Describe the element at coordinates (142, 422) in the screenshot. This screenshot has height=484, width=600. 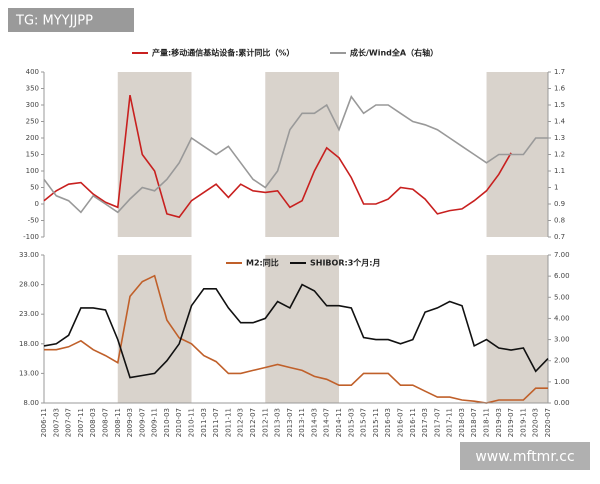
I see `x-tick-label: 2009-07` at that location.